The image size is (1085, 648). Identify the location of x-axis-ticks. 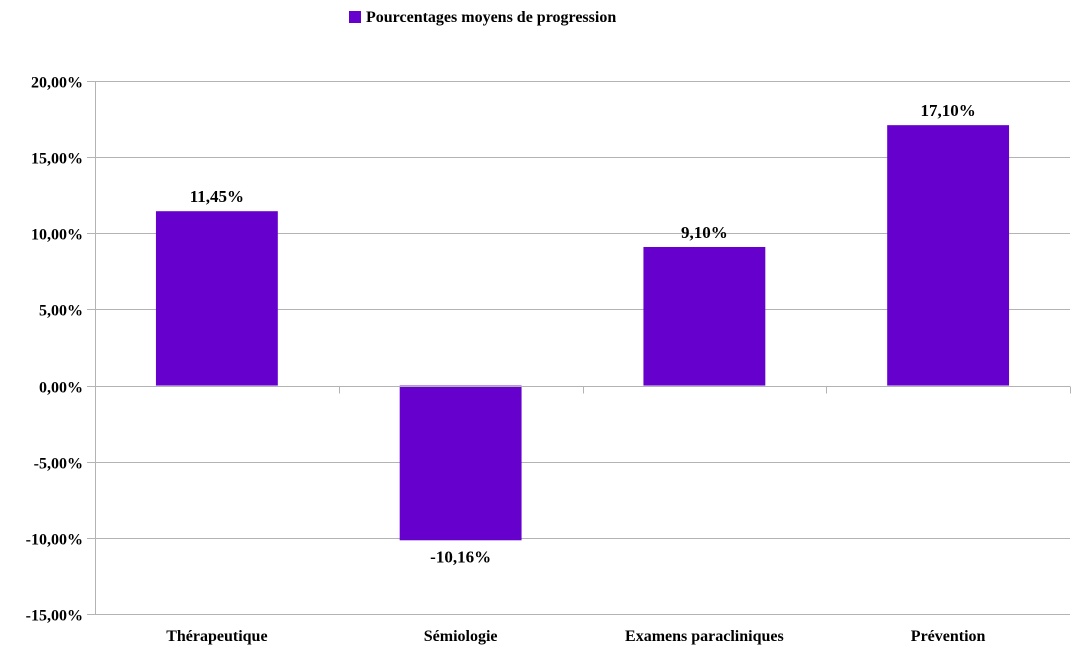
(583, 390).